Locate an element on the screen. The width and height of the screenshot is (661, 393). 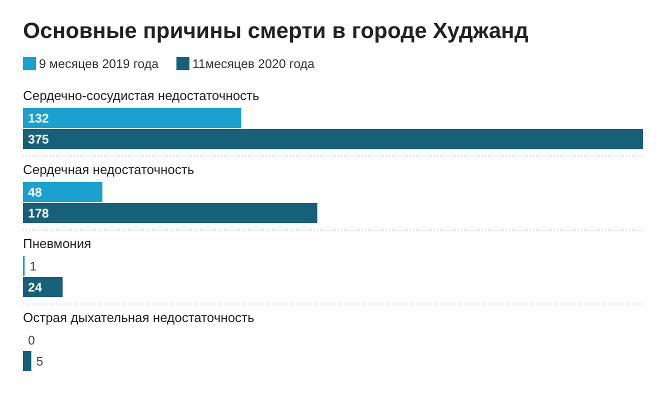
y-tick-label: Пневмония is located at coordinates (57, 243).